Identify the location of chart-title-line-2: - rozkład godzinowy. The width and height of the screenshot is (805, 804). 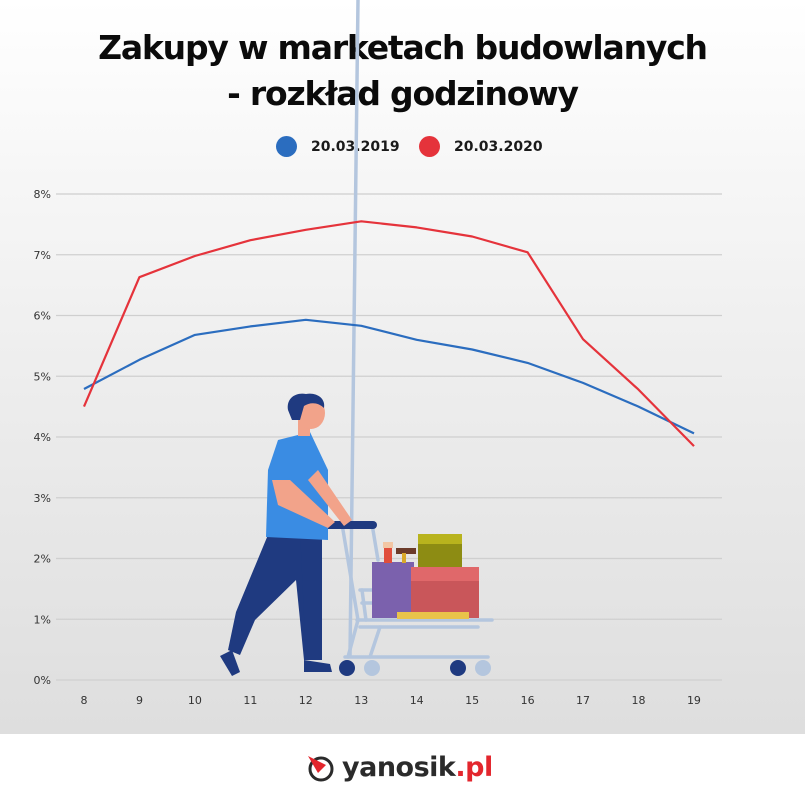
(403, 93).